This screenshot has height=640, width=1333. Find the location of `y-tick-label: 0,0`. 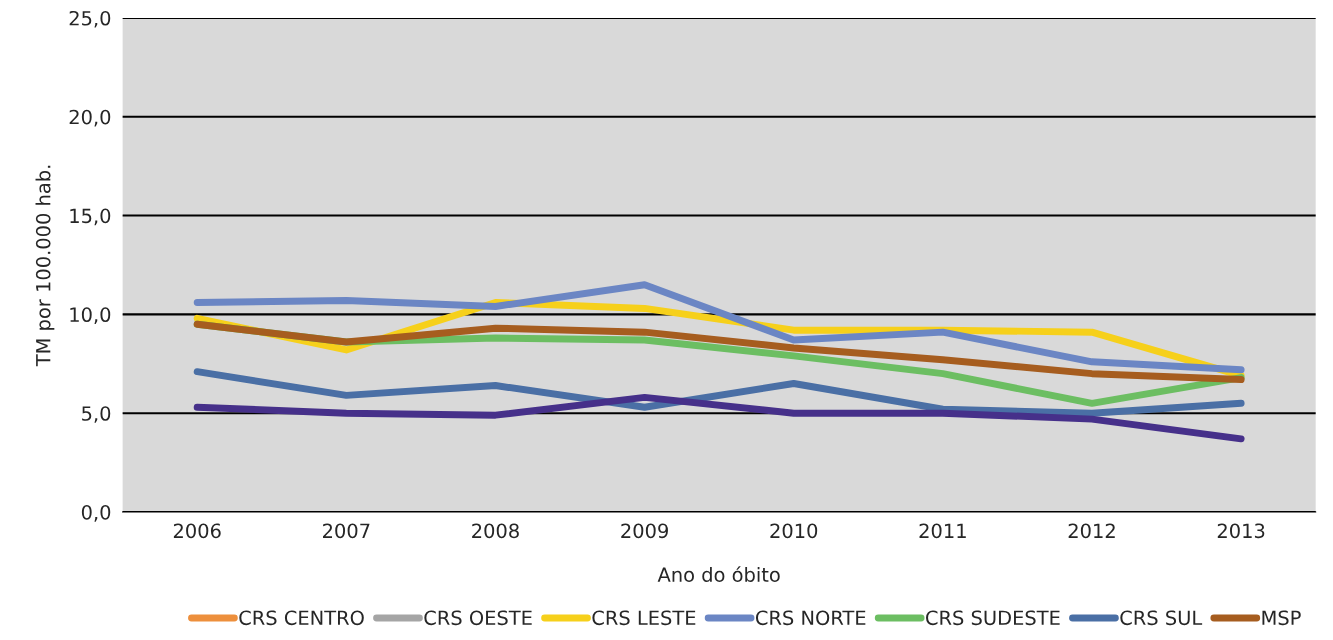

y-tick-label: 0,0 is located at coordinates (96, 513).